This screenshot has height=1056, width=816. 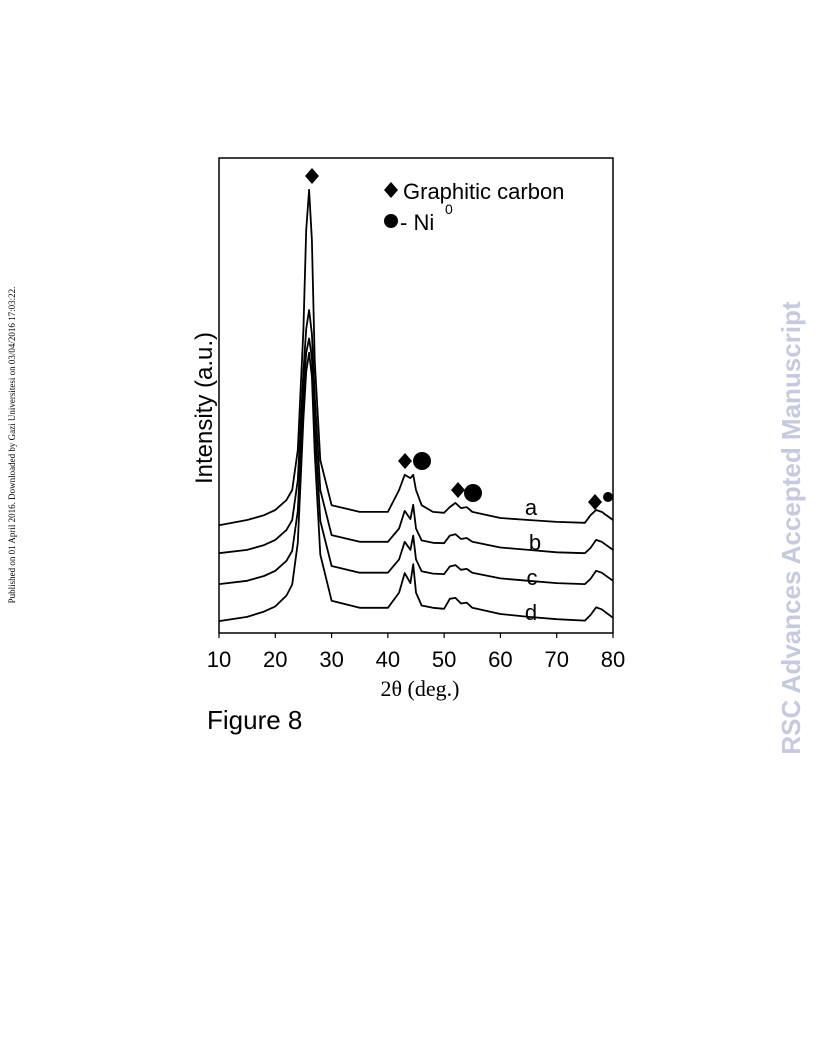 What do you see at coordinates (791, 528) in the screenshot?
I see `watermark: RSC Advances Accepted Manuscript` at bounding box center [791, 528].